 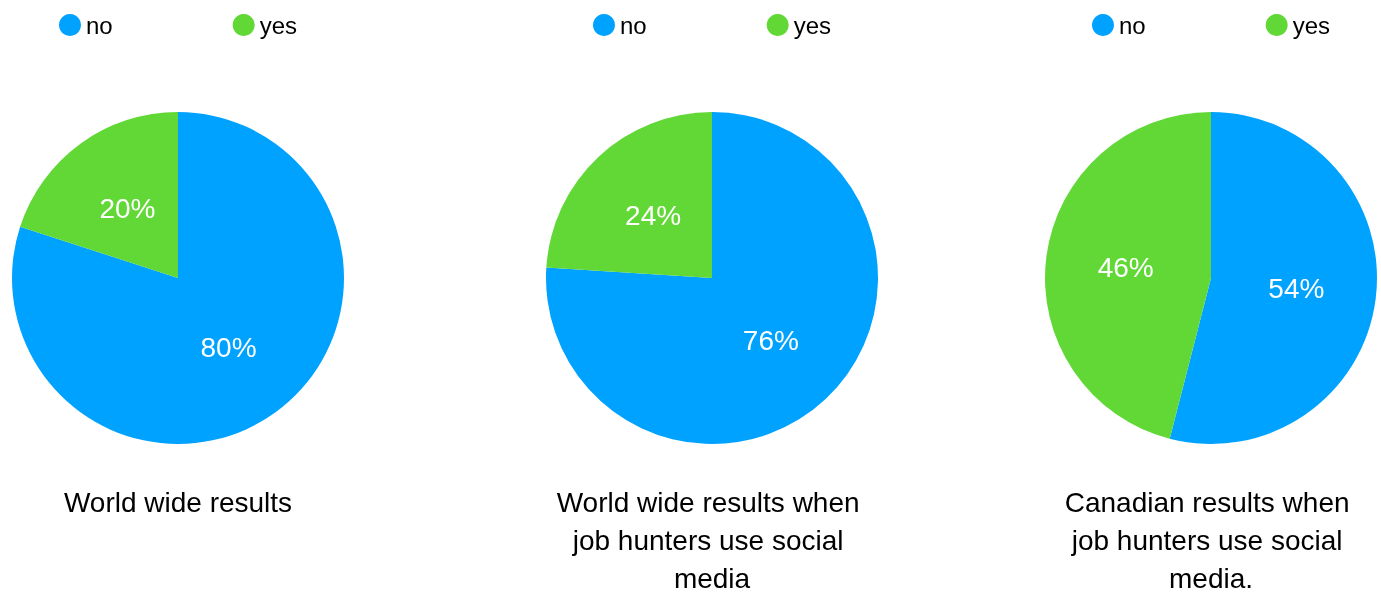 What do you see at coordinates (1211, 540) in the screenshot?
I see `text: Canadian results when job hunters use social media.` at bounding box center [1211, 540].